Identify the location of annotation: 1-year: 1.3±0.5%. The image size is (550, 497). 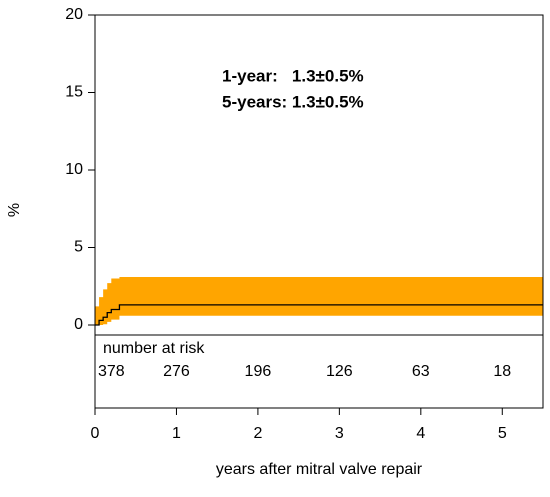
(293, 75).